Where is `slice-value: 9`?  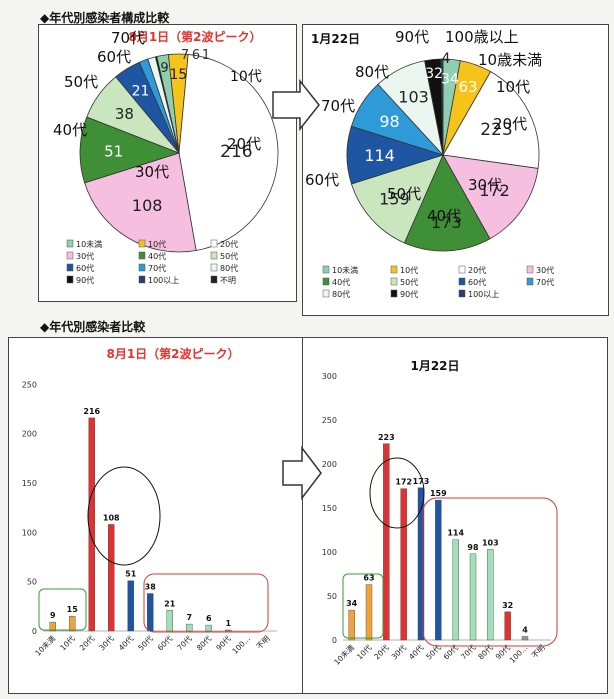 slice-value: 9 is located at coordinates (164, 68).